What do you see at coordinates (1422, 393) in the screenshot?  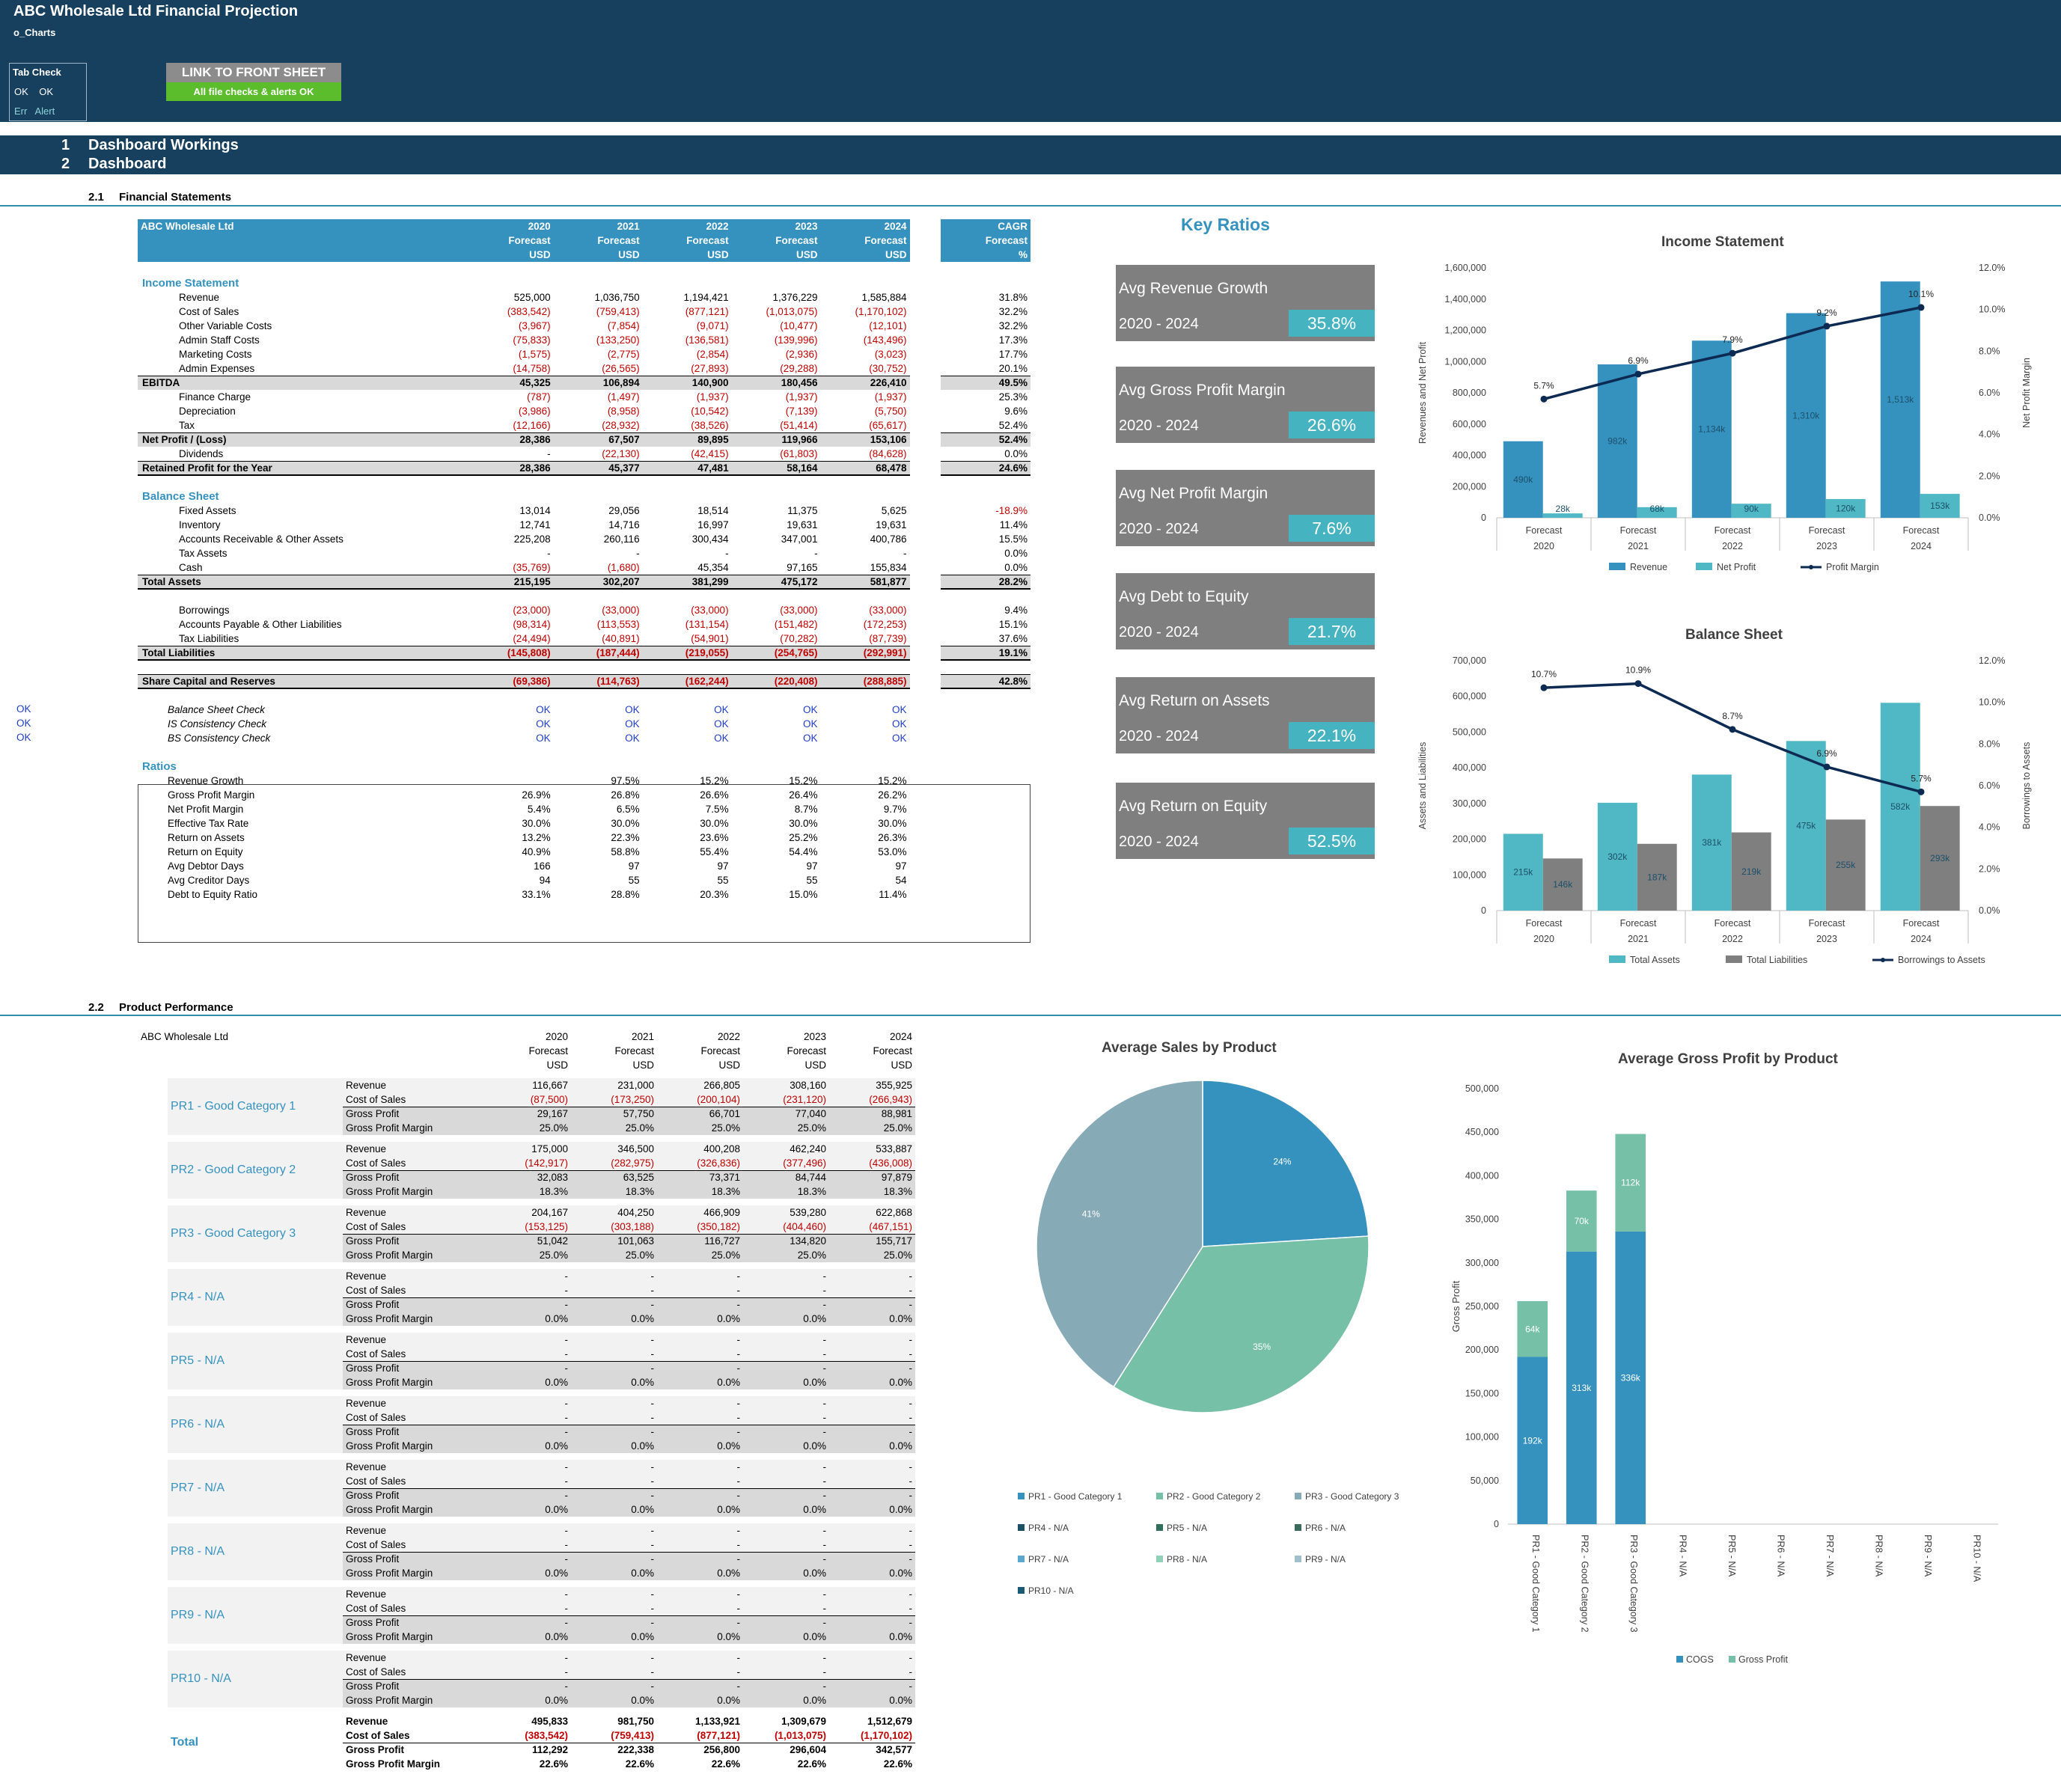 I see `y-axis-label: Revenues and Net Profit` at bounding box center [1422, 393].